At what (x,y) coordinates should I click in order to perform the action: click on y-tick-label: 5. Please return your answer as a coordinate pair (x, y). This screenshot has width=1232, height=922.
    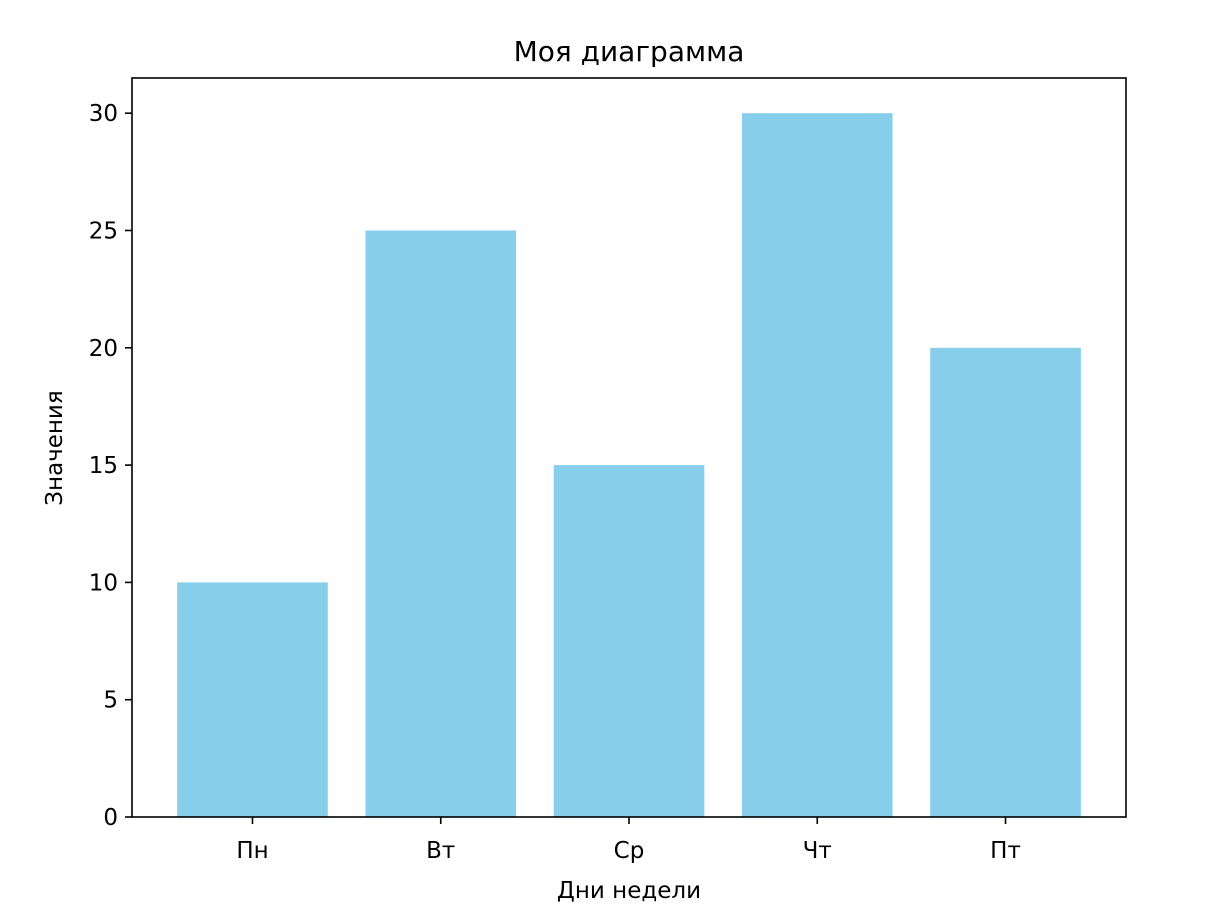
    Looking at the image, I should click on (110, 701).